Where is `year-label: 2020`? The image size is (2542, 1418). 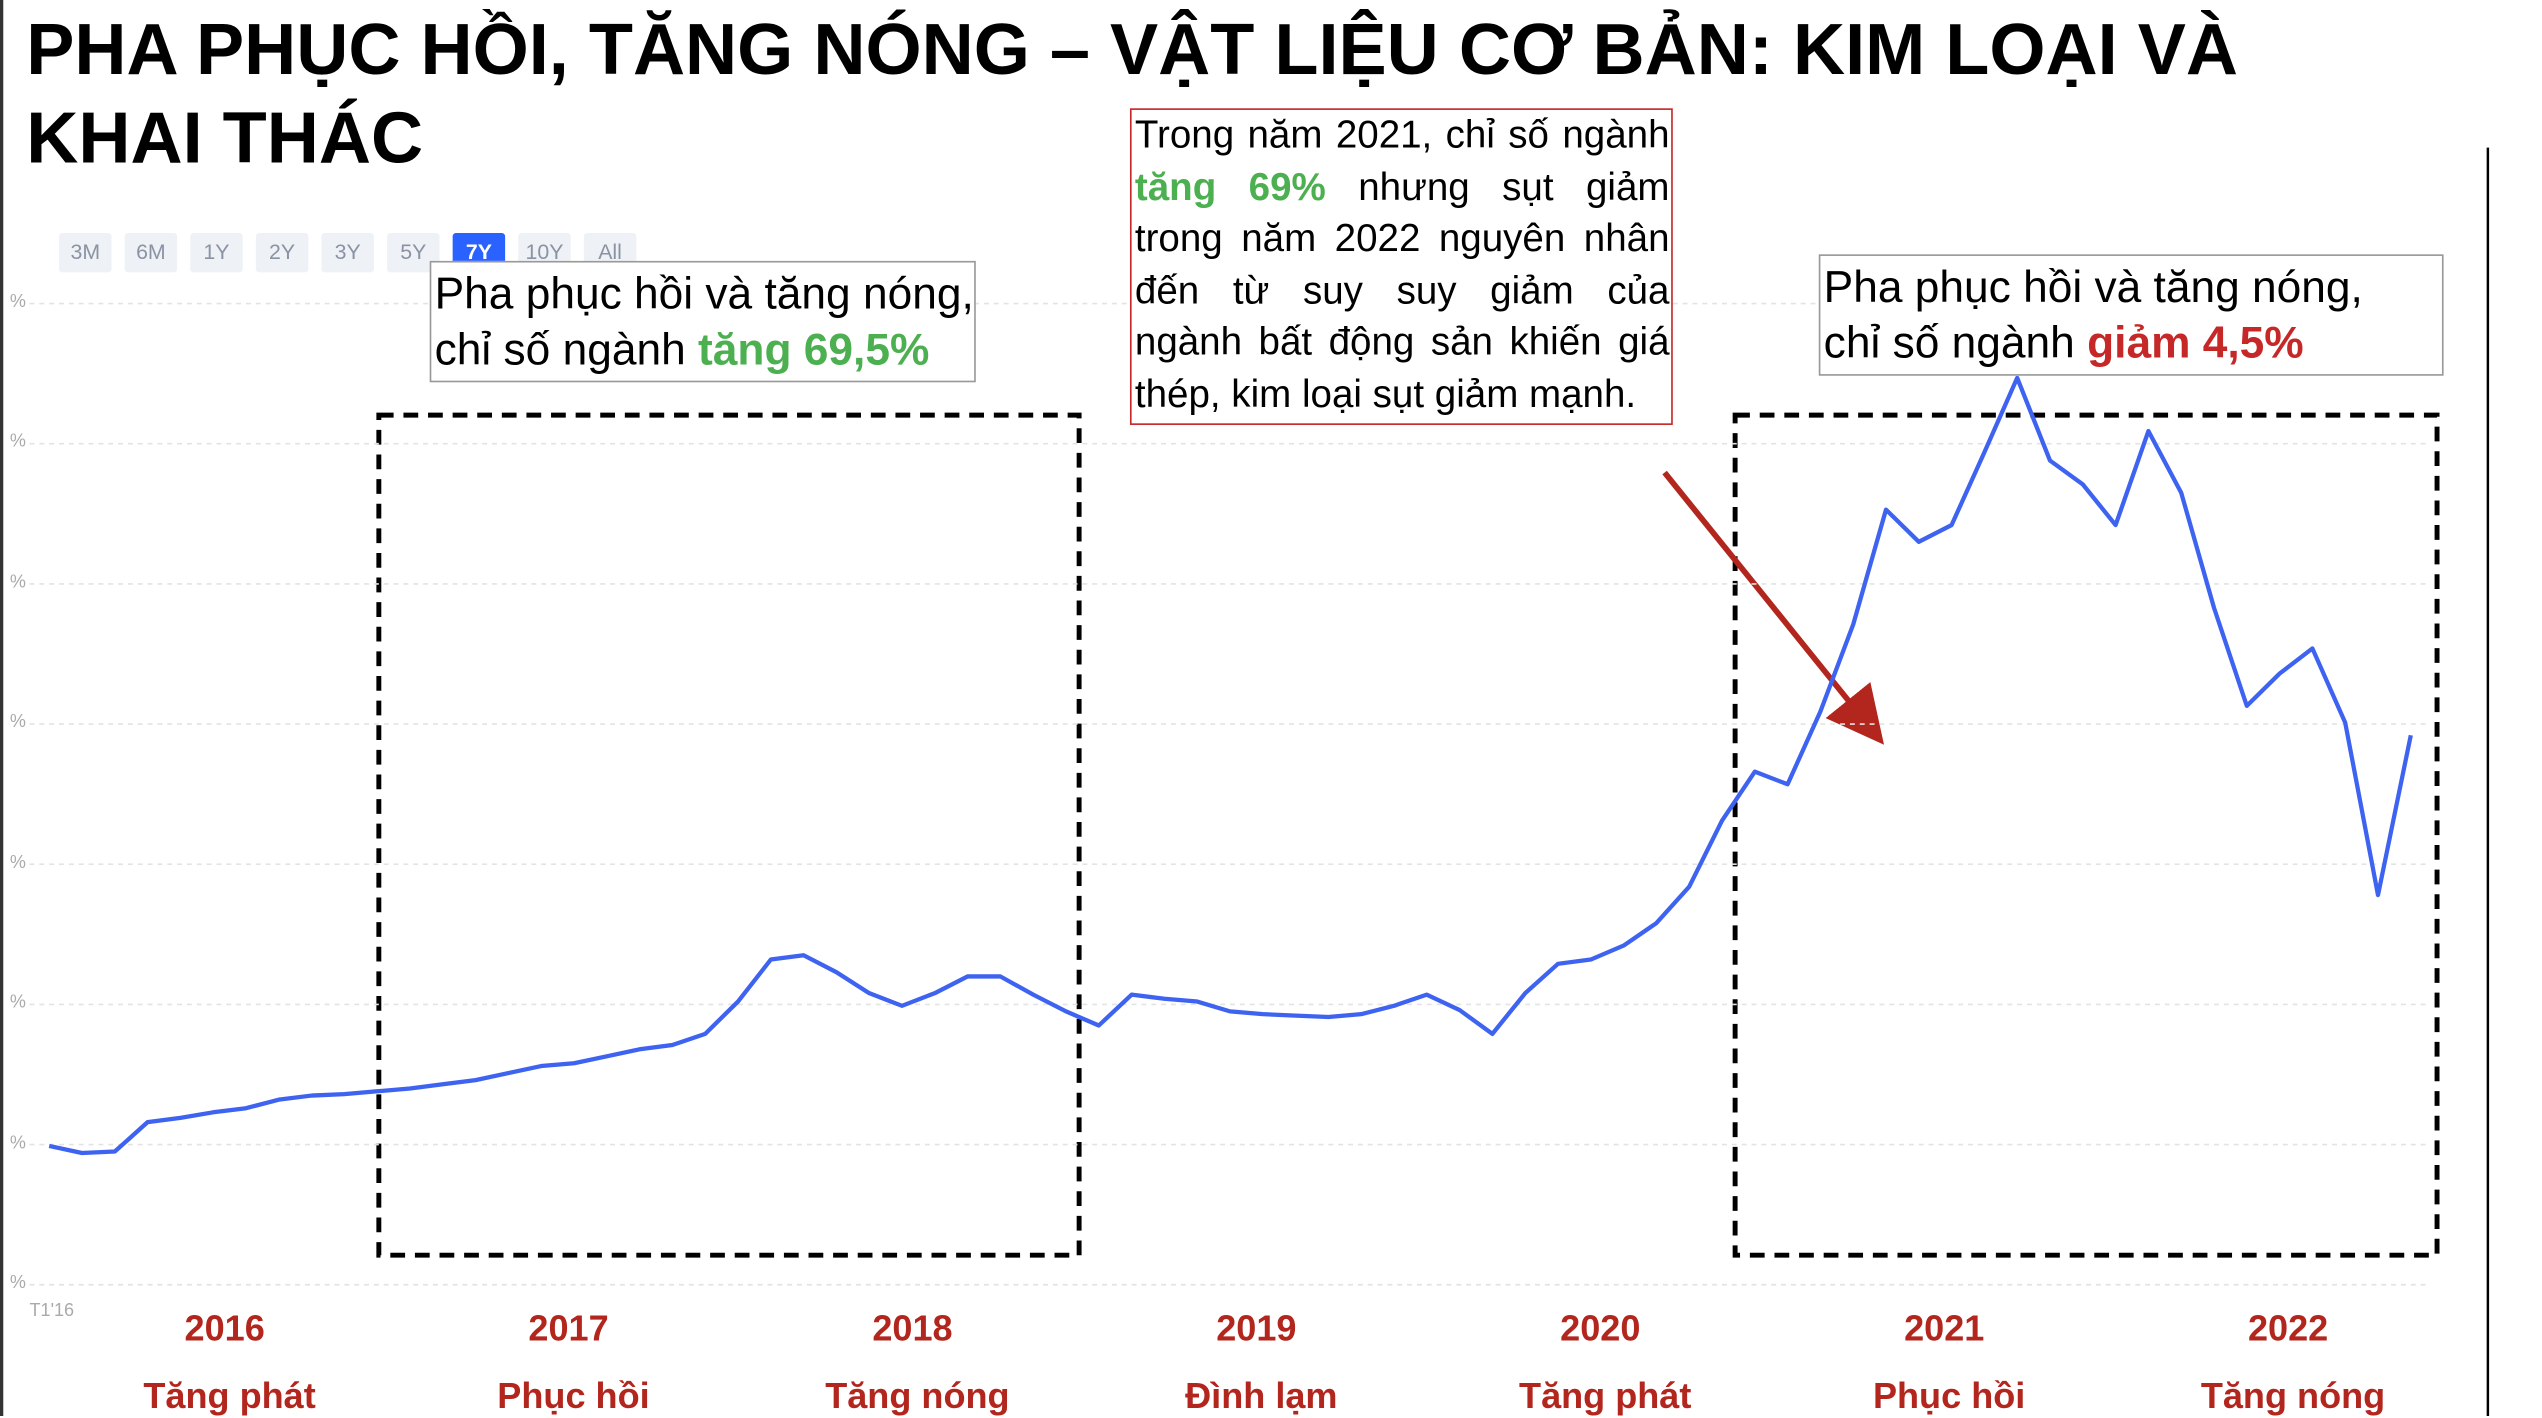
year-label: 2020 is located at coordinates (1600, 1328).